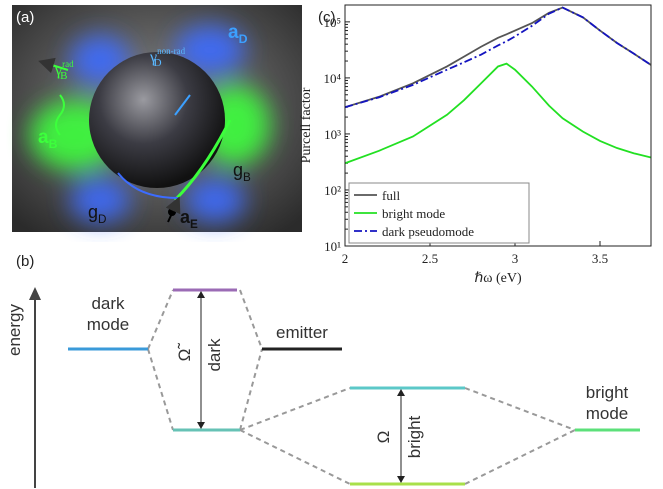  What do you see at coordinates (184, 352) in the screenshot?
I see `splitting-symbol: Ω̃` at bounding box center [184, 352].